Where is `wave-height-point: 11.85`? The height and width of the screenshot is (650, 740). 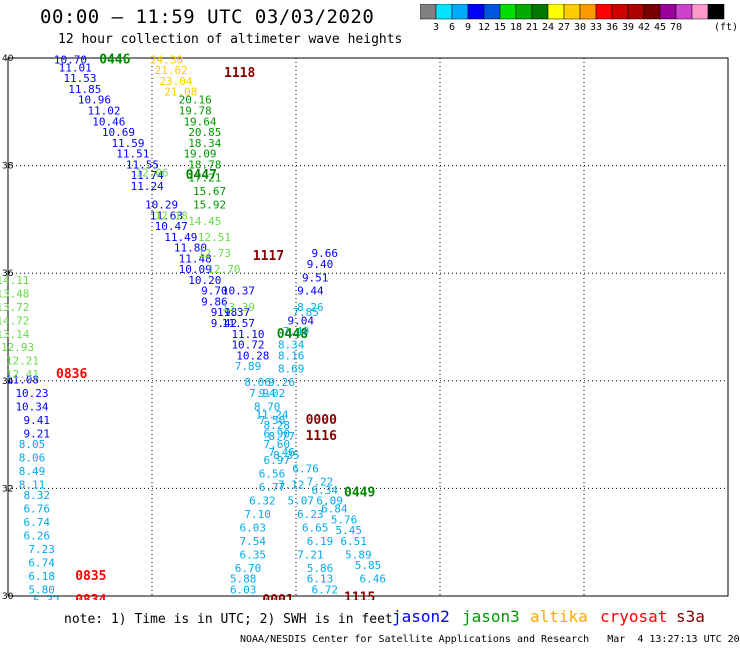 wave-height-point: 11.85 is located at coordinates (84, 89).